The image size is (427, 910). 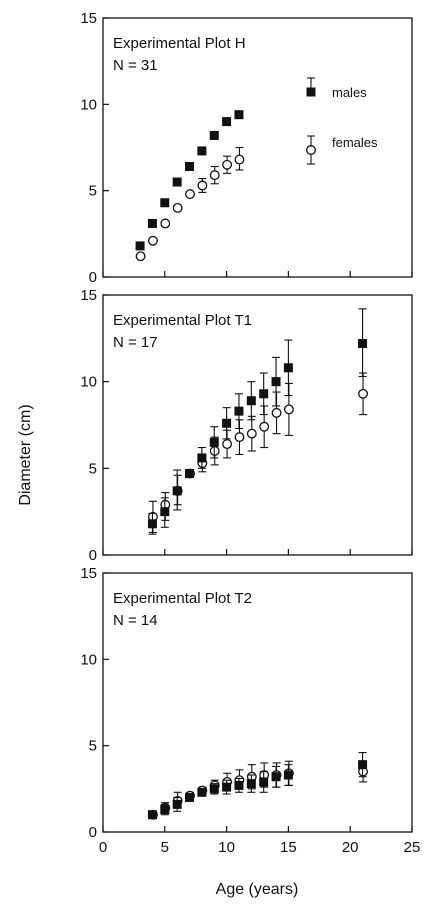 I want to click on panel-title: Experimental Plot T2, so click(x=182, y=598).